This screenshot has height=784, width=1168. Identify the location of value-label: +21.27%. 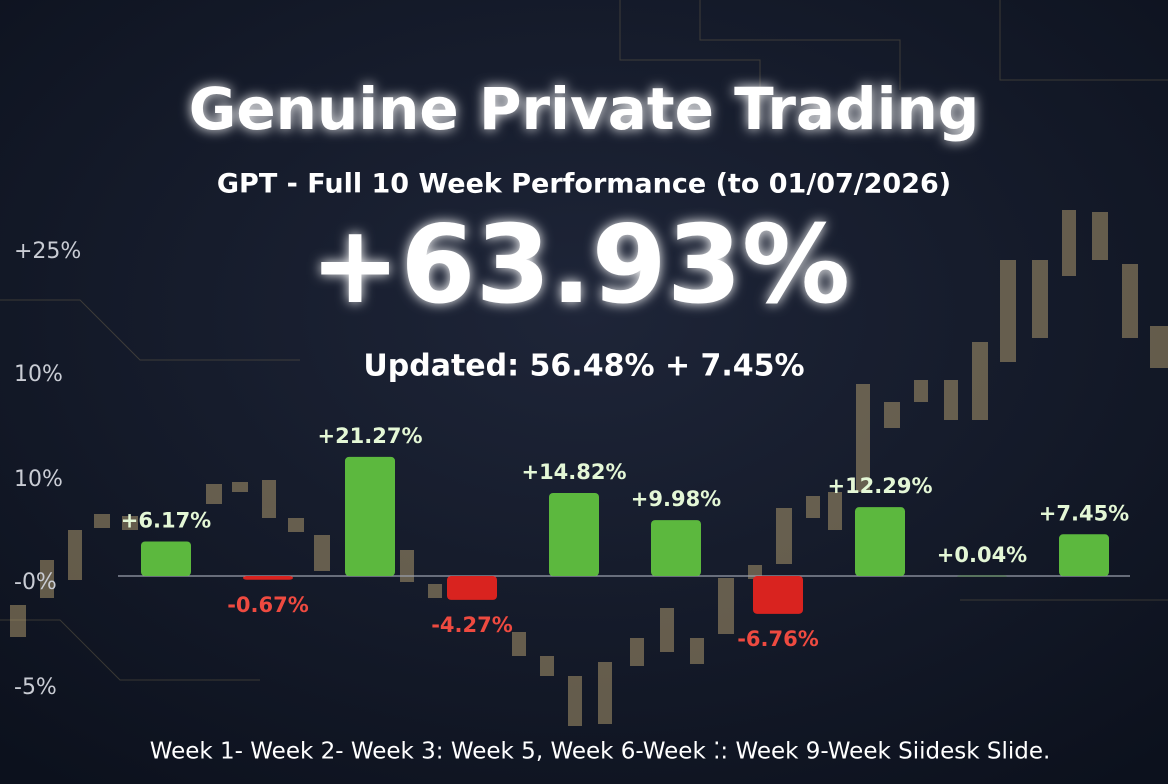
(369, 436).